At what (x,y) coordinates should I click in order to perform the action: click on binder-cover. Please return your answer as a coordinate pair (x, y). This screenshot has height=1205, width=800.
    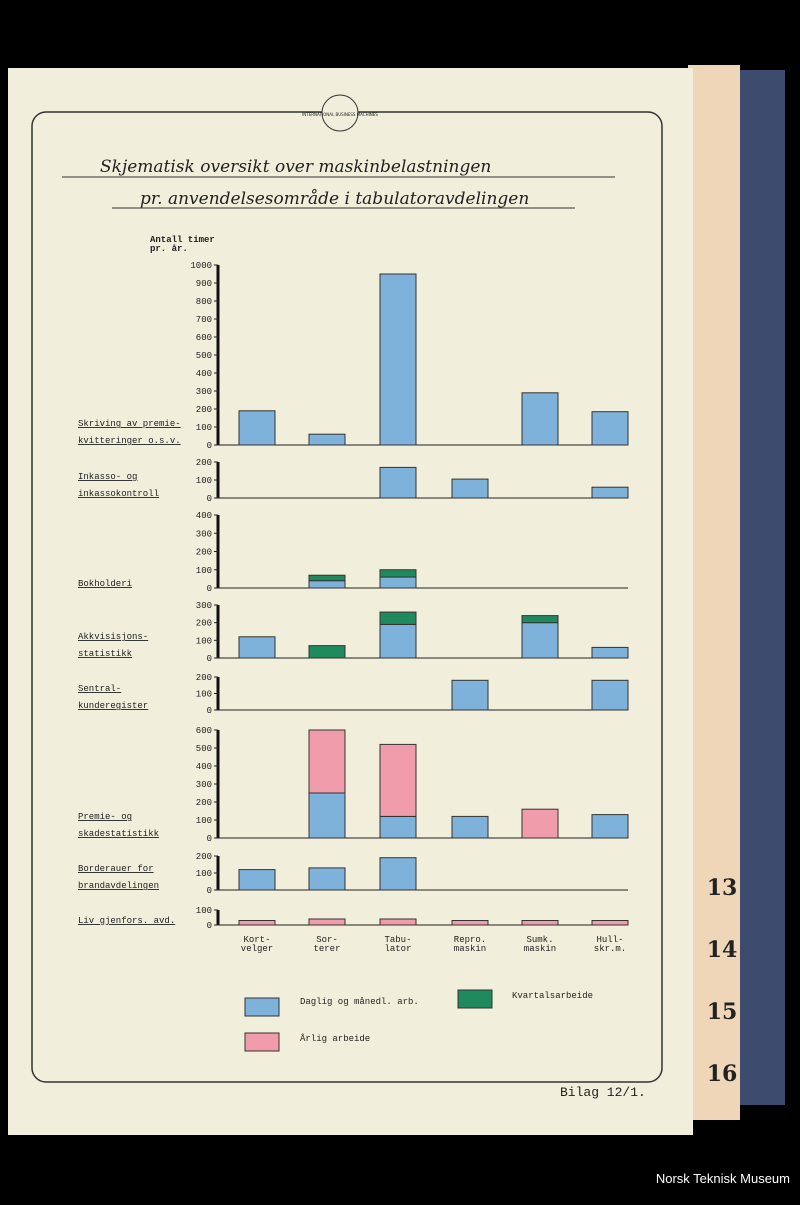
    Looking at the image, I should click on (762, 587).